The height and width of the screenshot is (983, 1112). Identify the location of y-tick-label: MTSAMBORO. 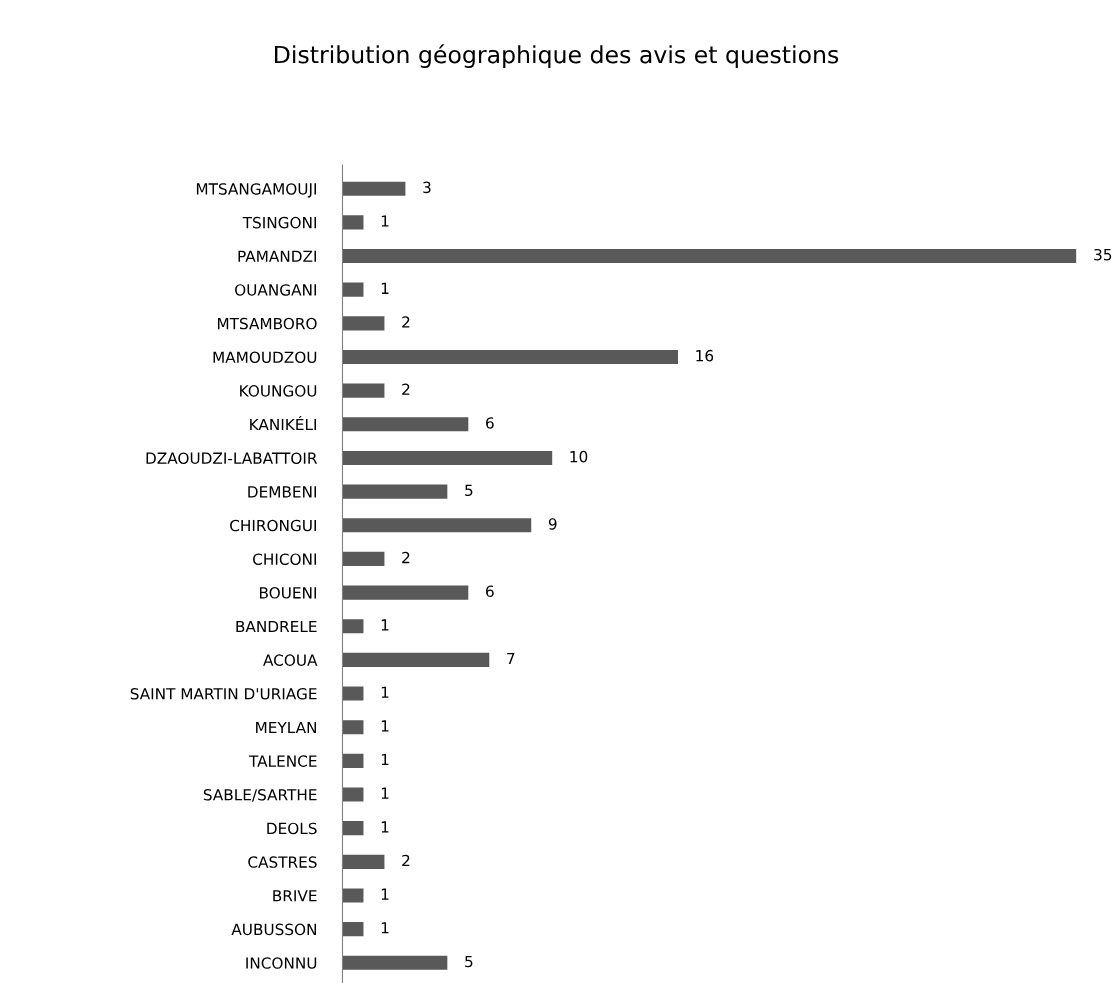
(267, 323).